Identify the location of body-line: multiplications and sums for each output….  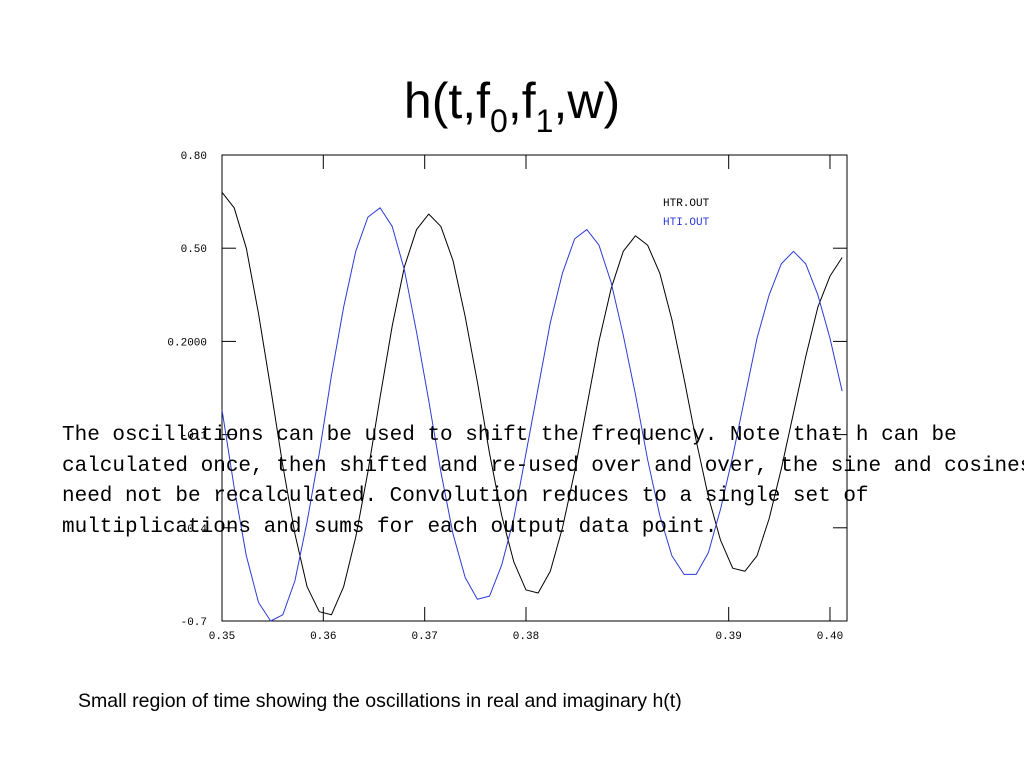
(389, 527).